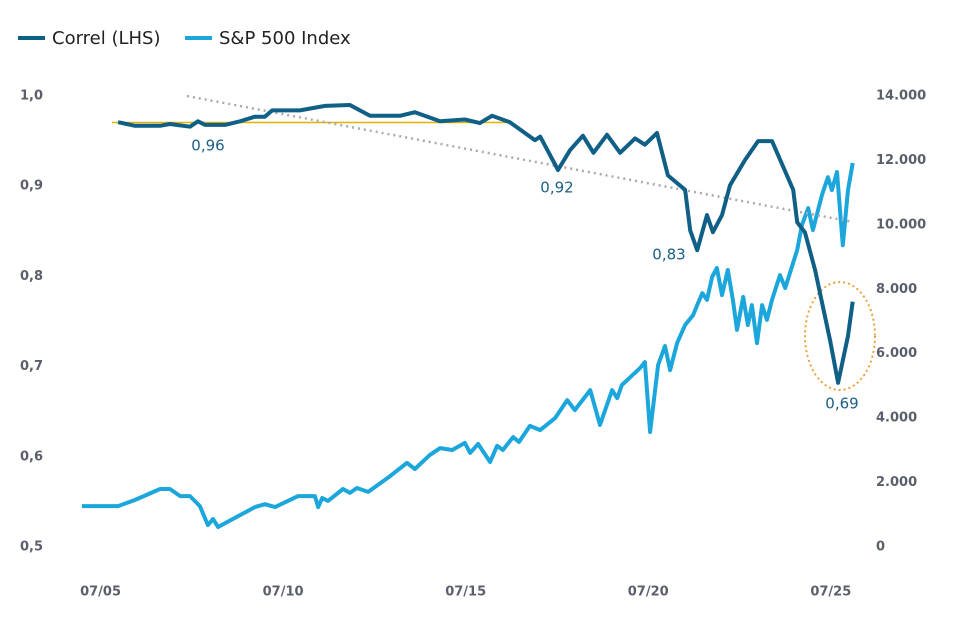 The image size is (975, 628). What do you see at coordinates (840, 336) in the screenshot?
I see `highlight-circle` at bounding box center [840, 336].